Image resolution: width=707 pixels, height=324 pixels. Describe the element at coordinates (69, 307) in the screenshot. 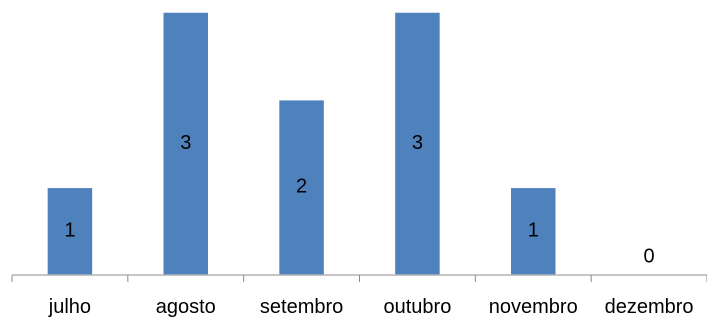

I see `category-label-julho: julho` at that location.